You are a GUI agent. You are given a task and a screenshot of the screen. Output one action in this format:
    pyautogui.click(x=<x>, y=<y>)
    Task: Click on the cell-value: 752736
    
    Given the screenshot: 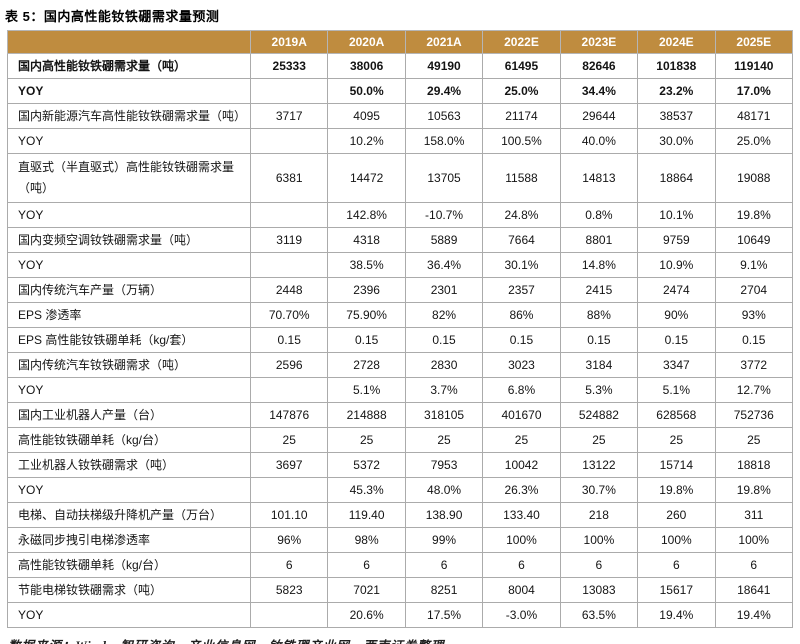 What is the action you would take?
    pyautogui.click(x=754, y=415)
    